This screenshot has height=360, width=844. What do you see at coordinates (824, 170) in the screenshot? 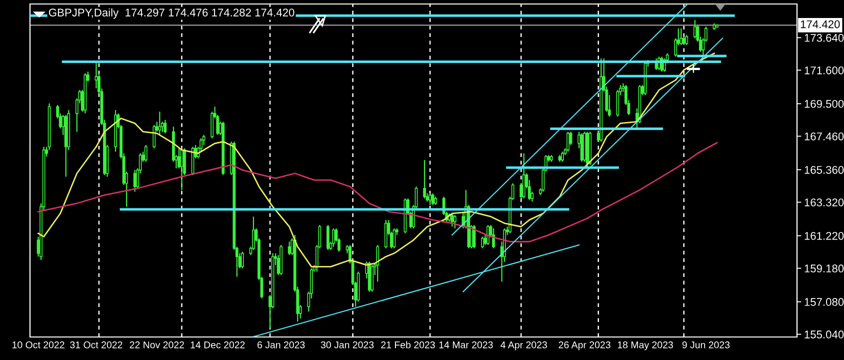
I see `y-tick-label: 165.360` at bounding box center [824, 170].